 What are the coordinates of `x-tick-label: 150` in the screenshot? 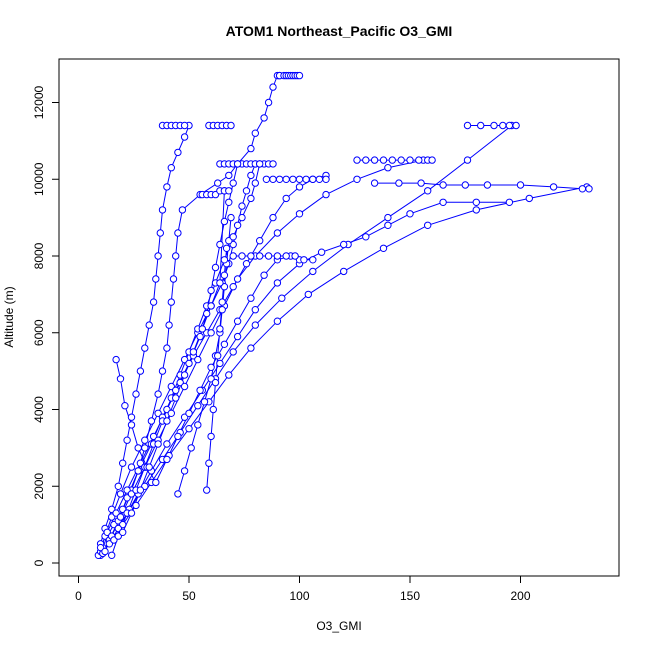 It's located at (410, 596).